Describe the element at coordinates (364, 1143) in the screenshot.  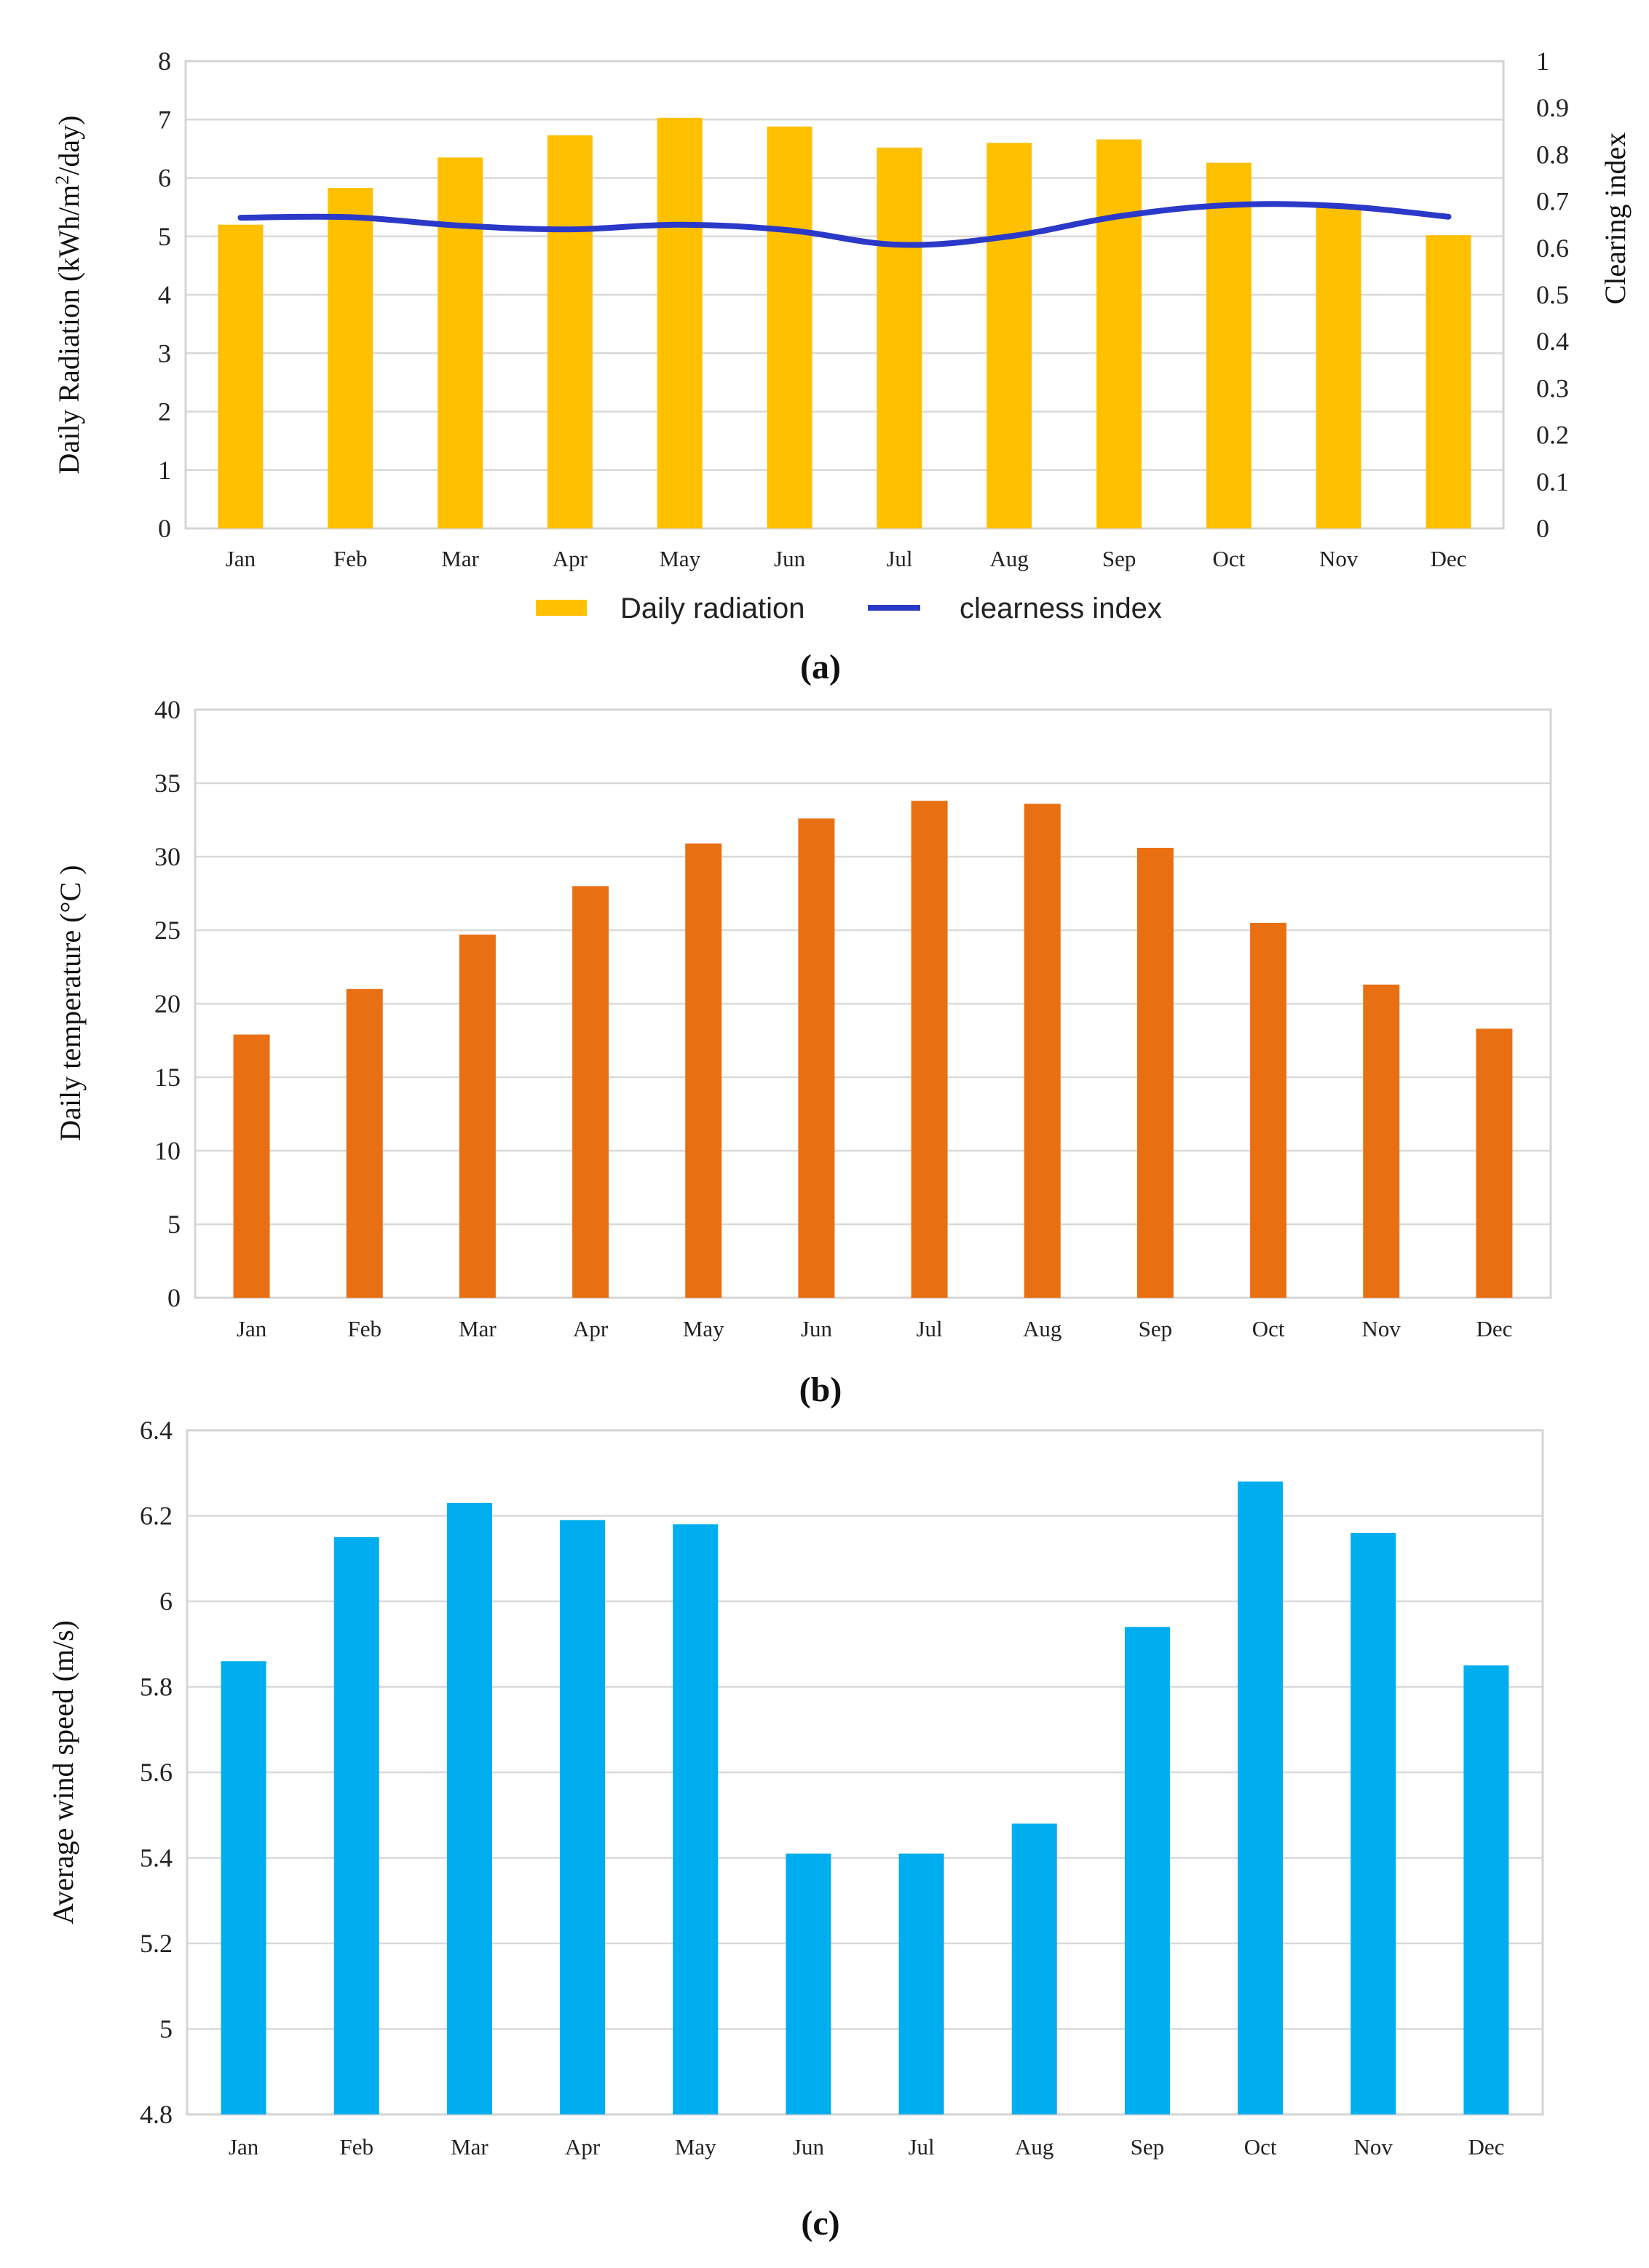
I see `bar-feb` at that location.